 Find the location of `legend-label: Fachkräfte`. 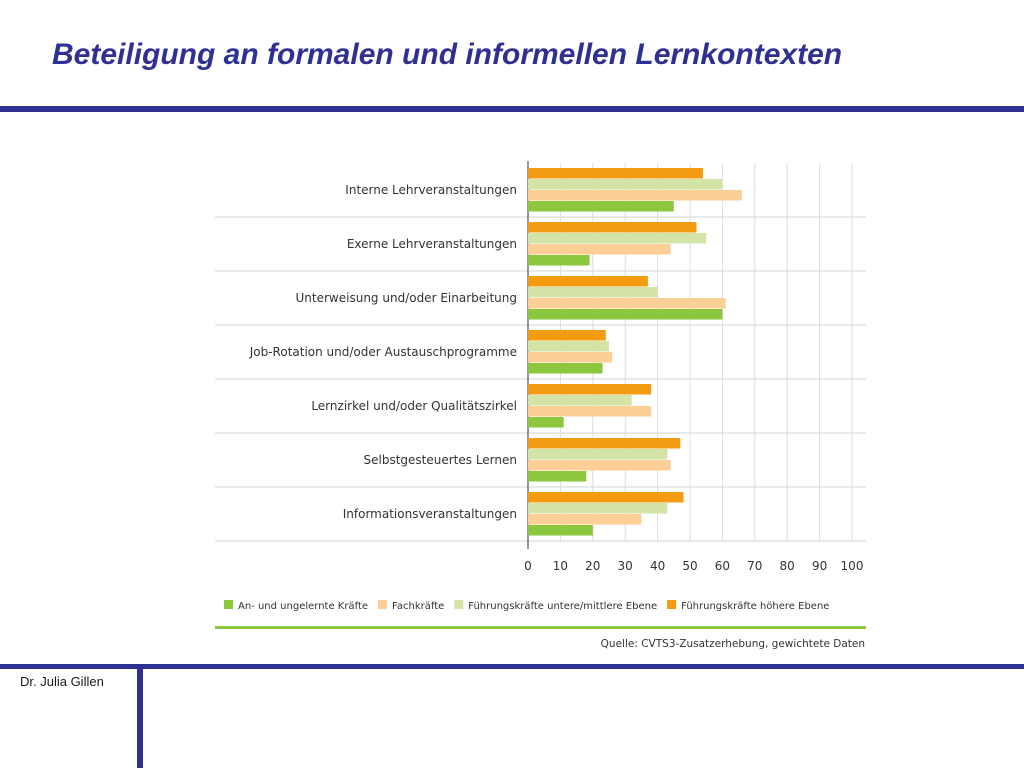

legend-label: Fachkräfte is located at coordinates (418, 606).